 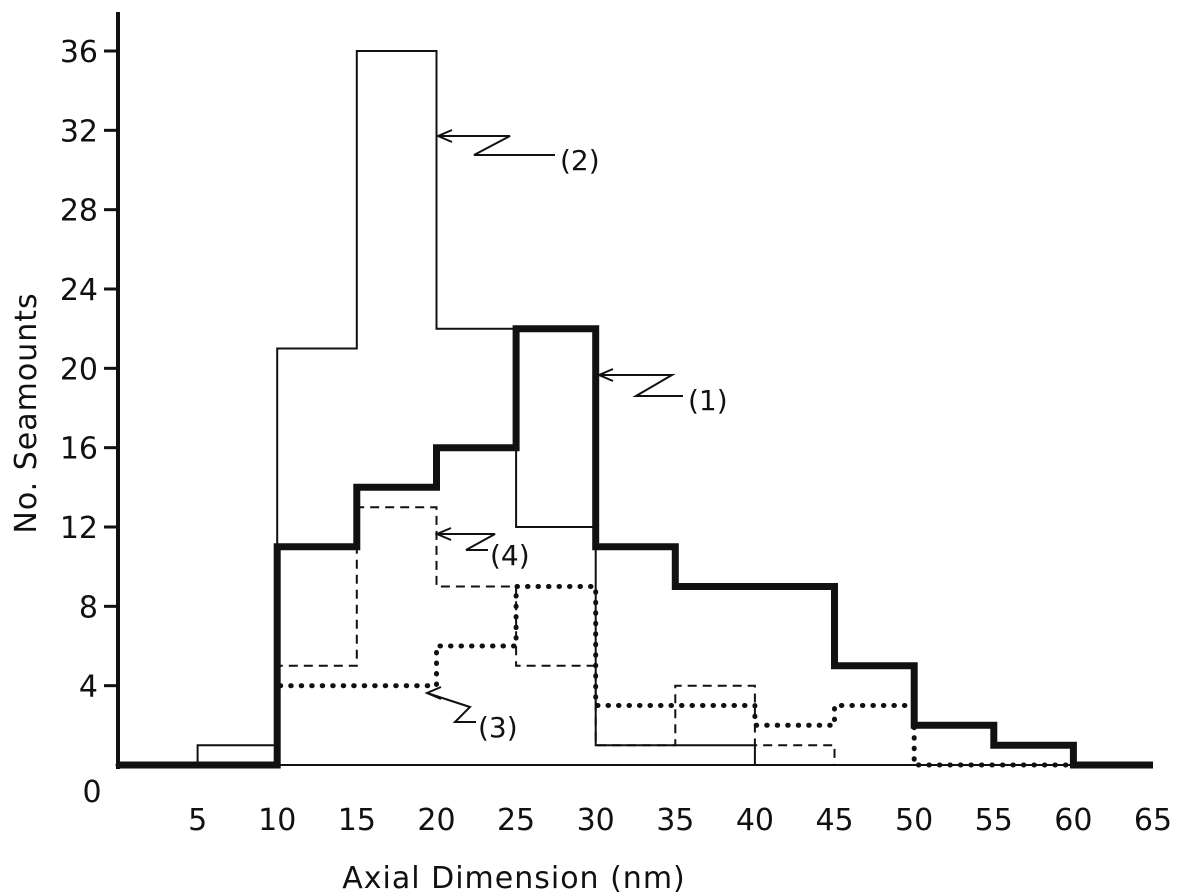 What do you see at coordinates (79, 290) in the screenshot?
I see `y-tick-label: 24` at bounding box center [79, 290].